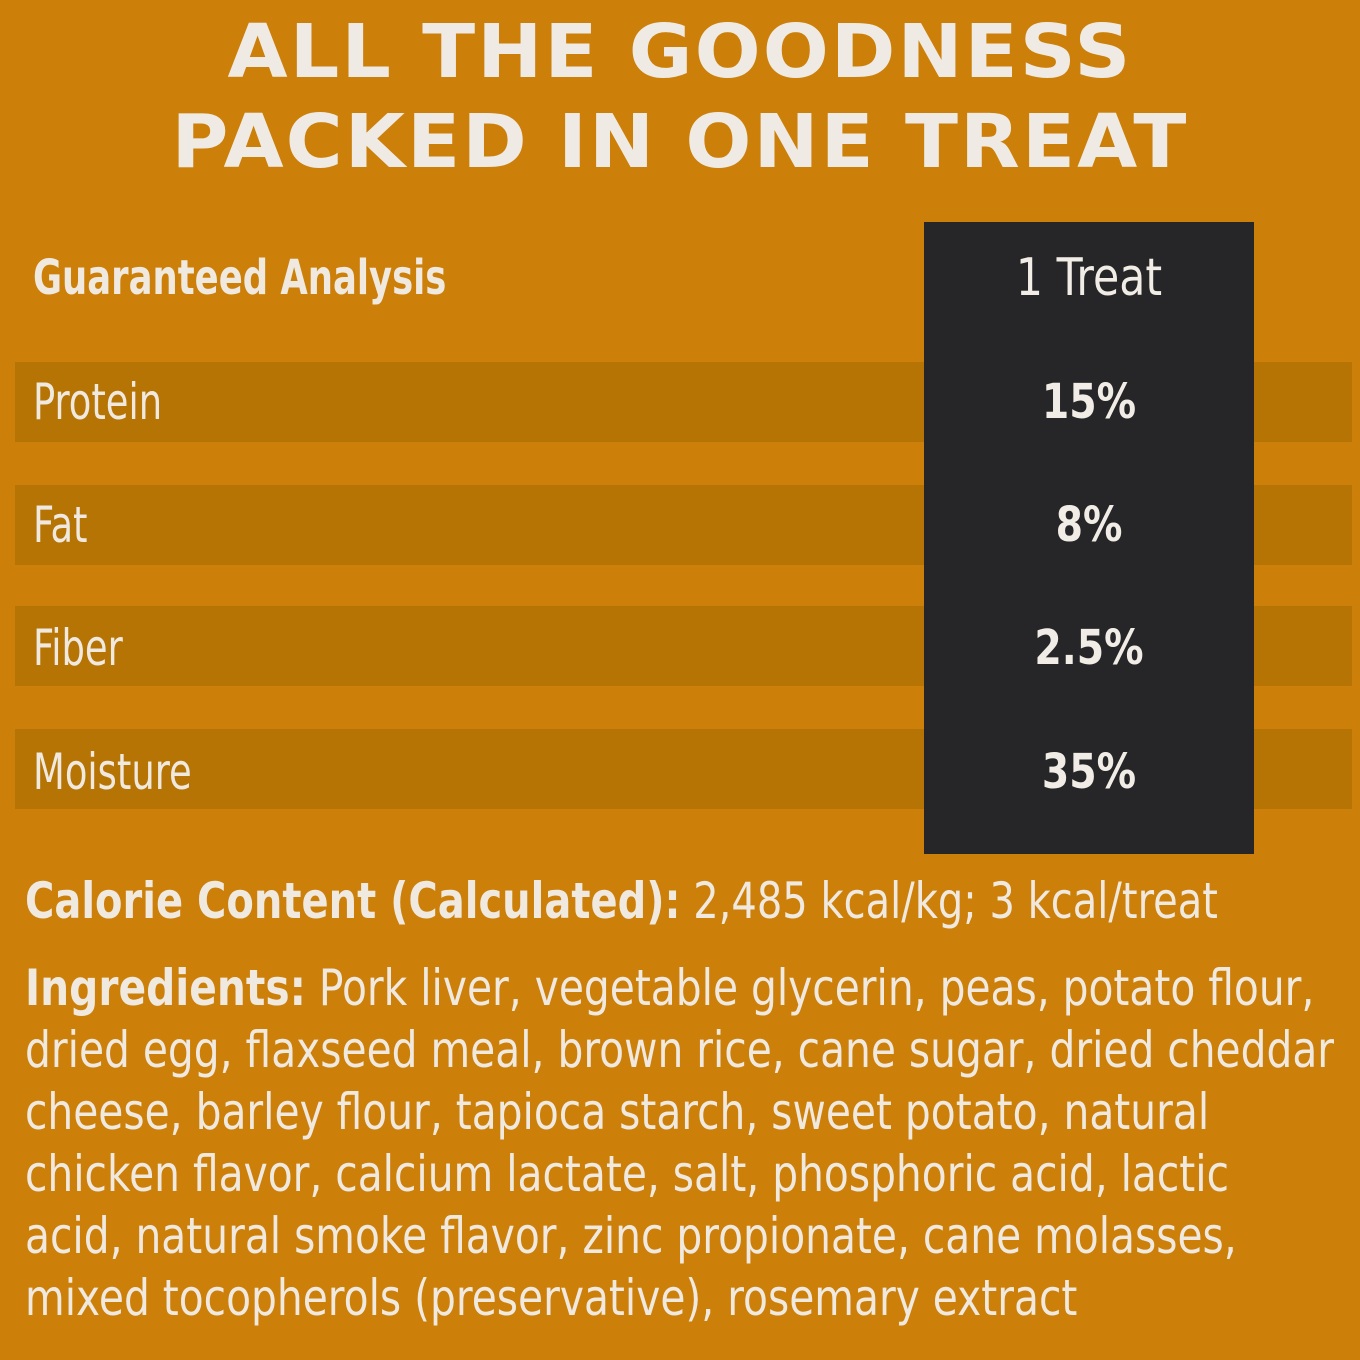 Image resolution: width=1360 pixels, height=1360 pixels. I want to click on table-header-label: Guaranteed Analysis, so click(240, 278).